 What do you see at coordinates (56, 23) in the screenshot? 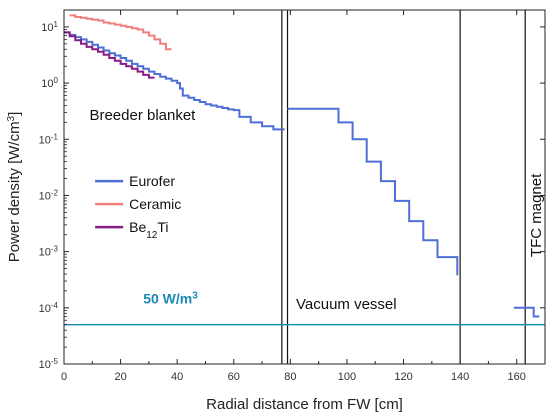
I see `y-tick-label-exp: 1` at bounding box center [56, 23].